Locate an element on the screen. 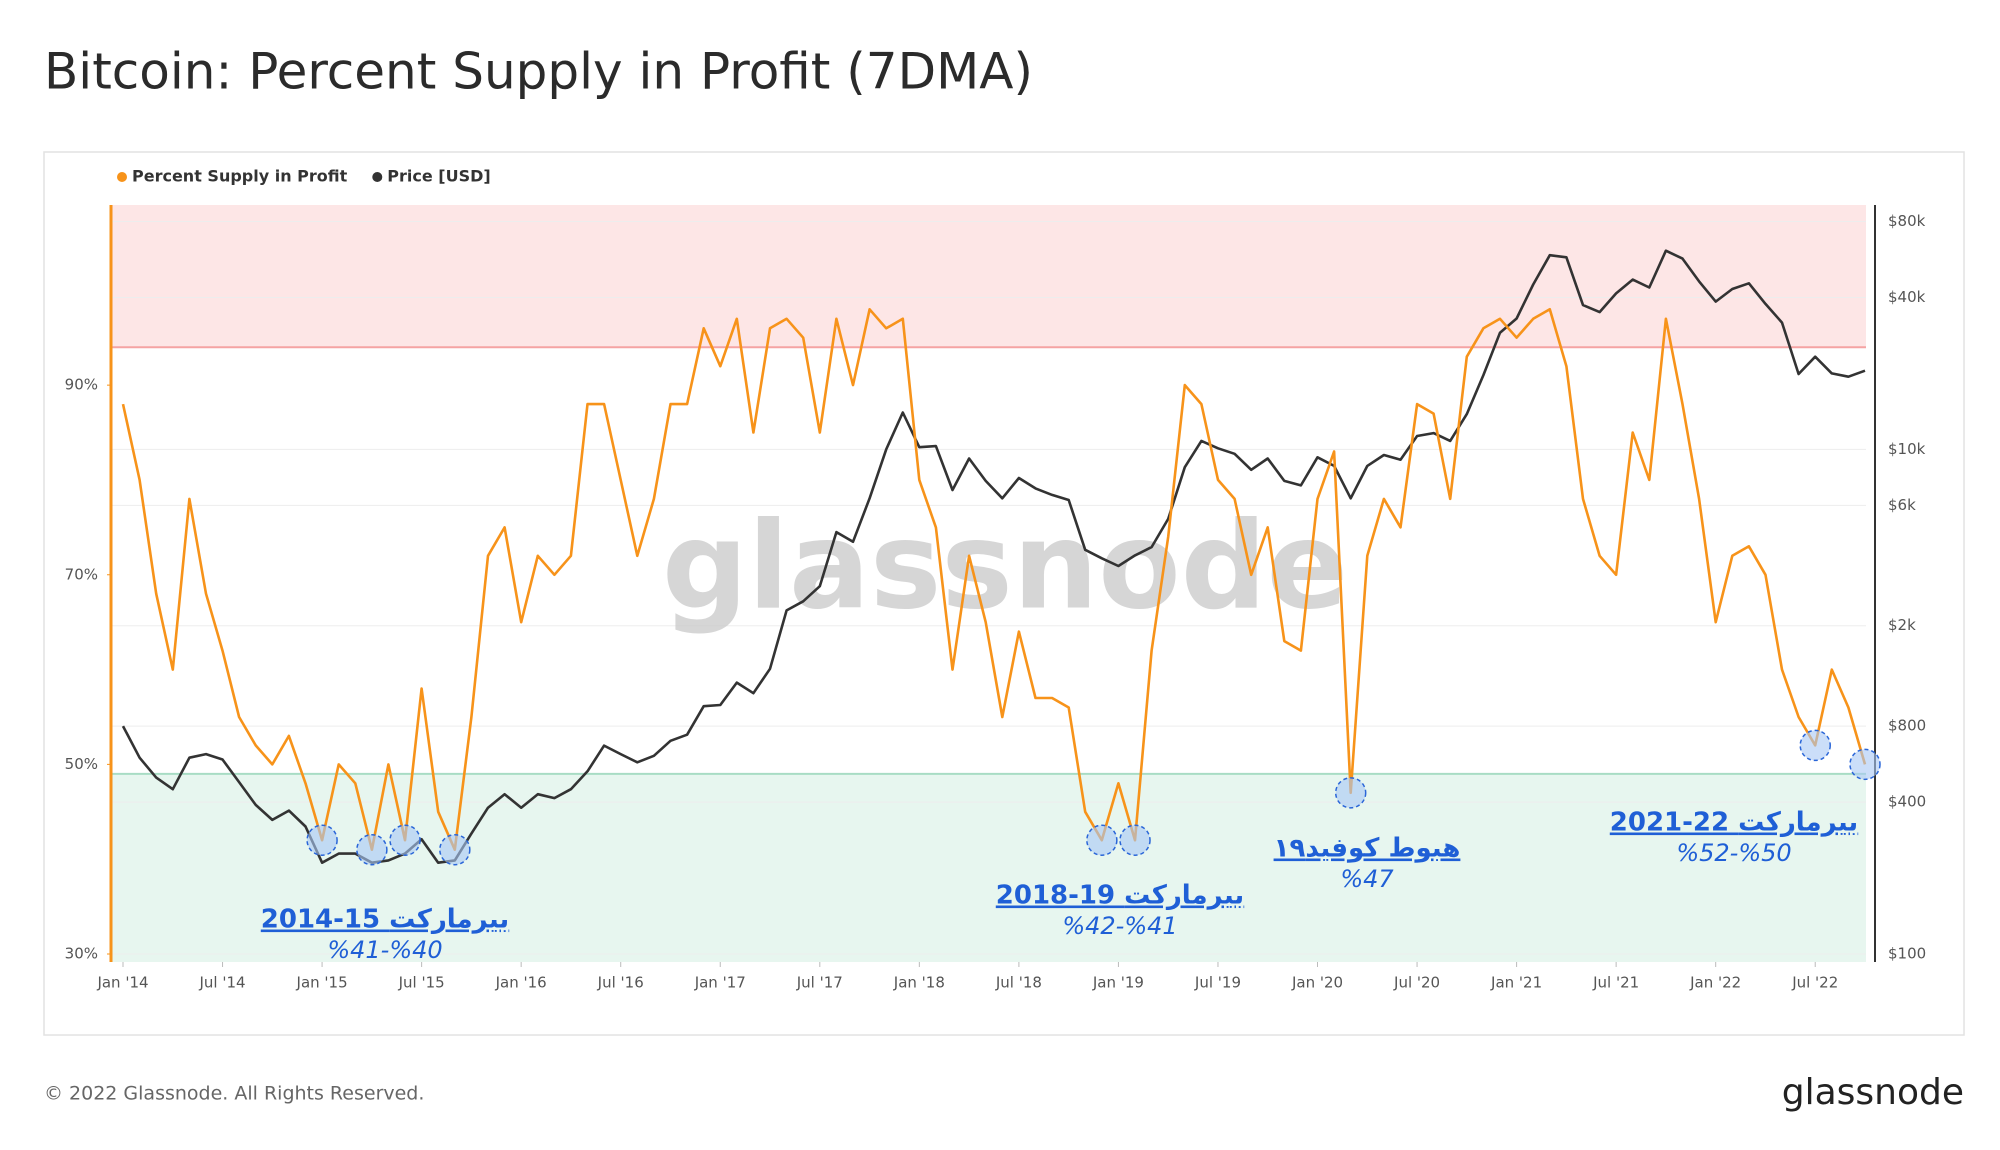 Image resolution: width=2000 pixels, height=1150 pixels. x-tick-label: Jul '18 is located at coordinates (1018, 983).